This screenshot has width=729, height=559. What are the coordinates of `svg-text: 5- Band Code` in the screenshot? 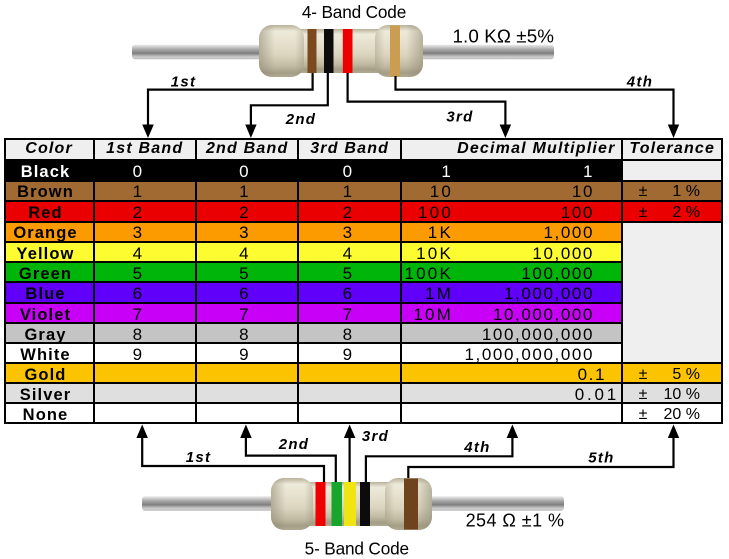 It's located at (357, 548).